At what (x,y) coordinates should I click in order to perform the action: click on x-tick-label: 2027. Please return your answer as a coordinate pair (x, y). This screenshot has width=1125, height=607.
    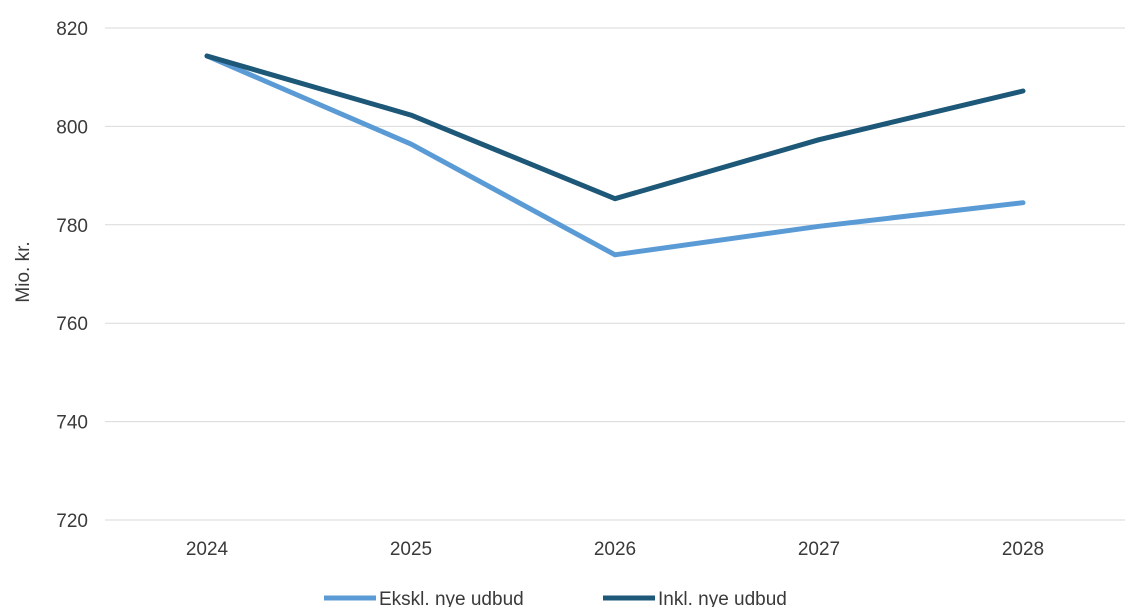
    Looking at the image, I should click on (819, 549).